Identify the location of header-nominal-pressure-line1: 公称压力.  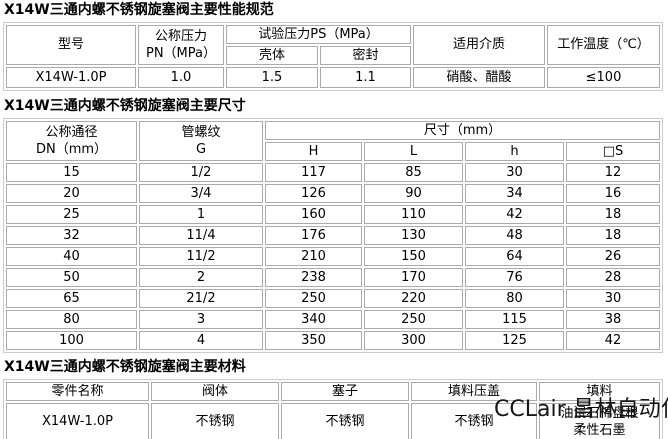
(180, 36).